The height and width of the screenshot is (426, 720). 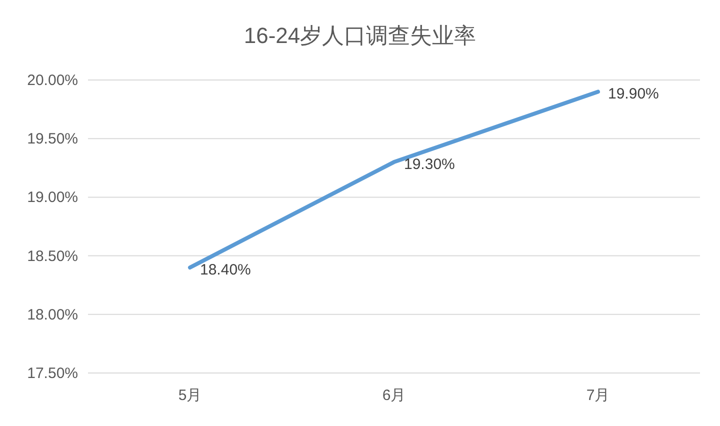 What do you see at coordinates (52, 373) in the screenshot?
I see `y-tick-label: 17.50%` at bounding box center [52, 373].